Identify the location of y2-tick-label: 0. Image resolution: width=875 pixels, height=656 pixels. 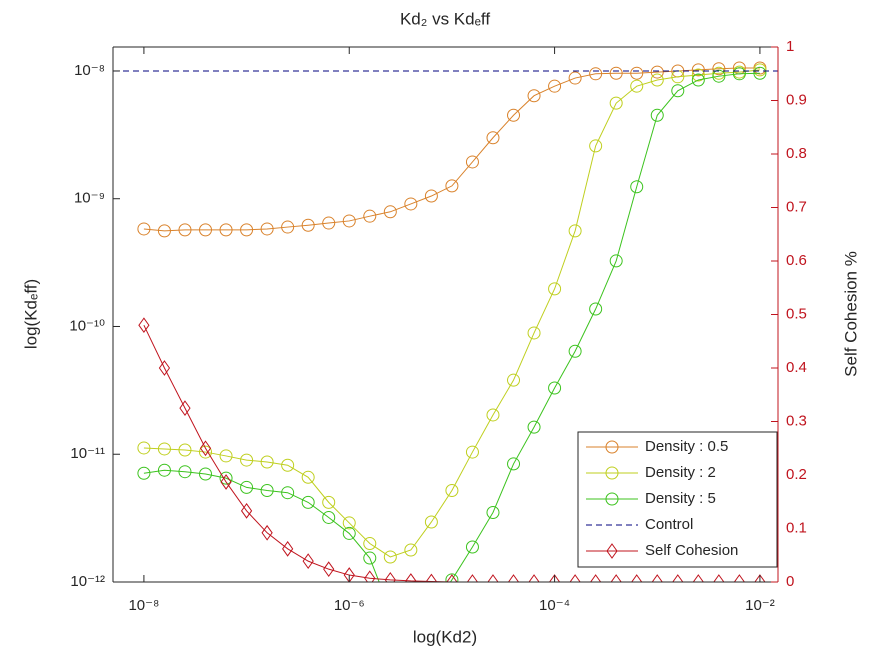
(790, 581).